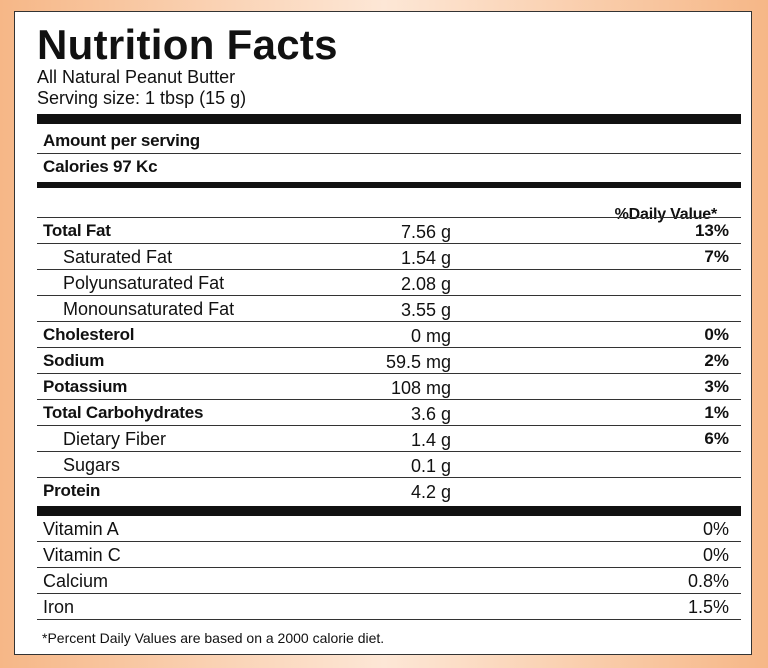 The height and width of the screenshot is (668, 768). I want to click on nutrient-daily-value: 2%, so click(716, 360).